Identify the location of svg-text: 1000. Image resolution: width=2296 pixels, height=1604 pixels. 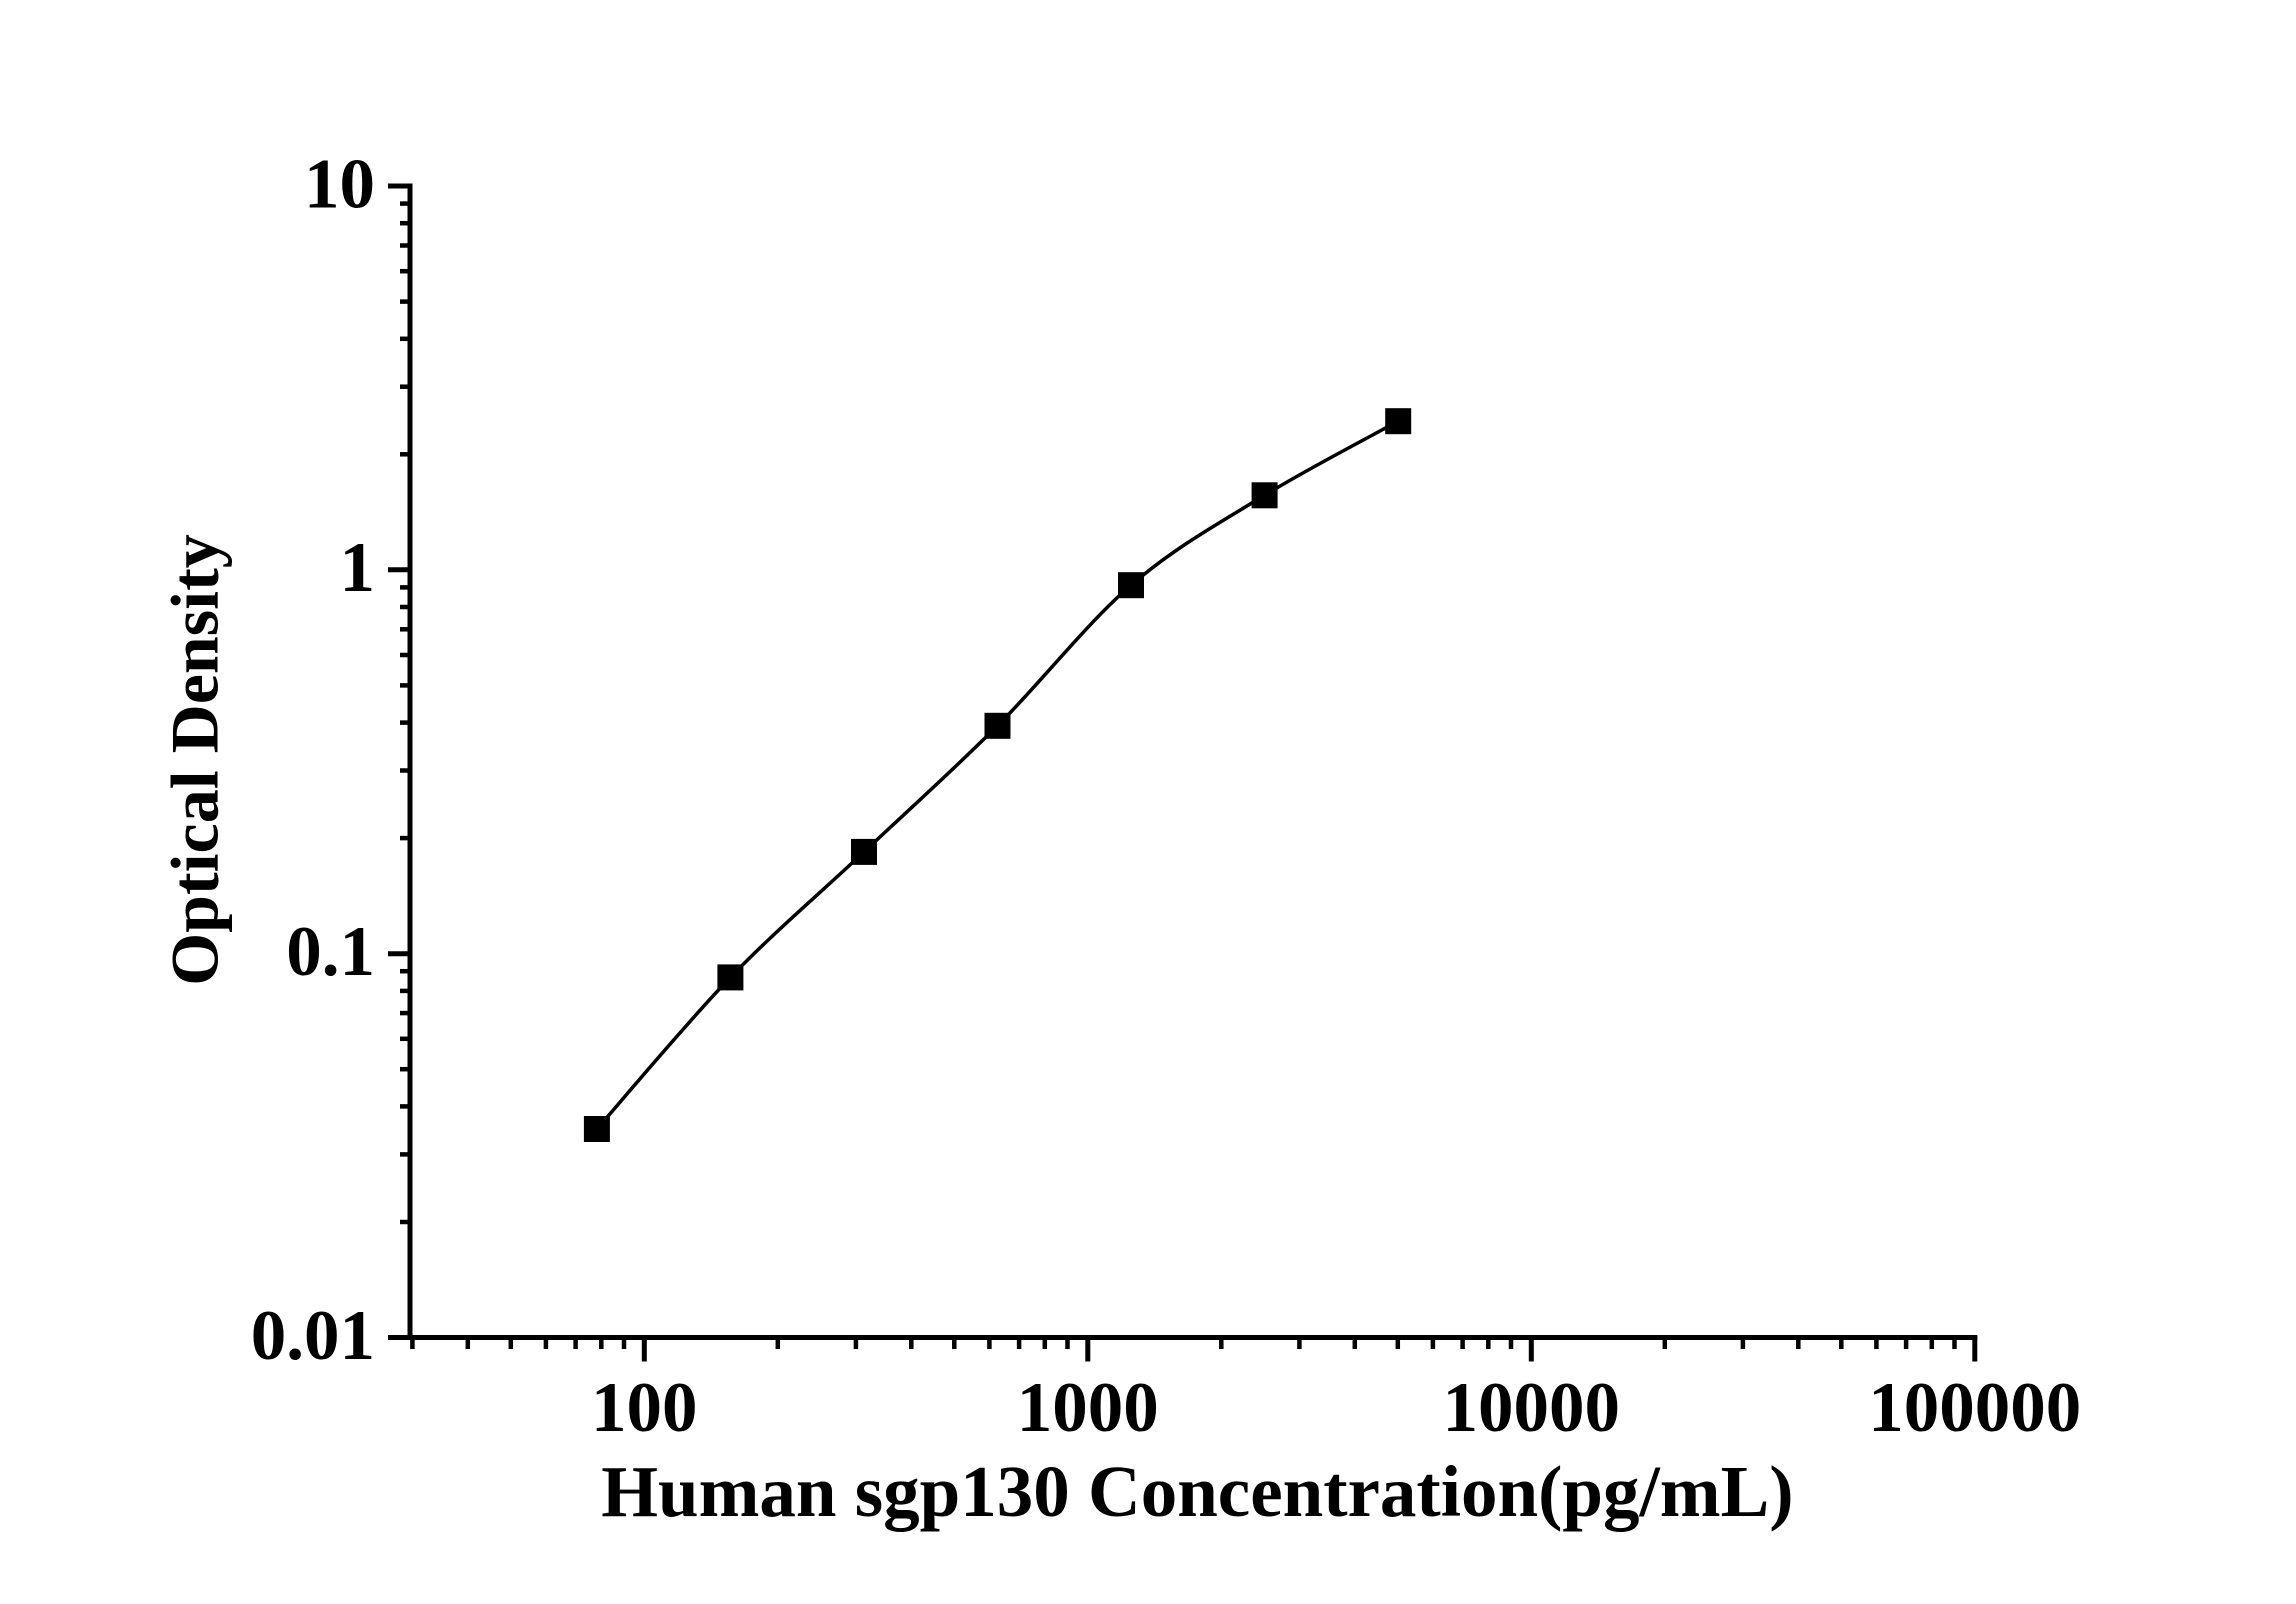
(1088, 1408).